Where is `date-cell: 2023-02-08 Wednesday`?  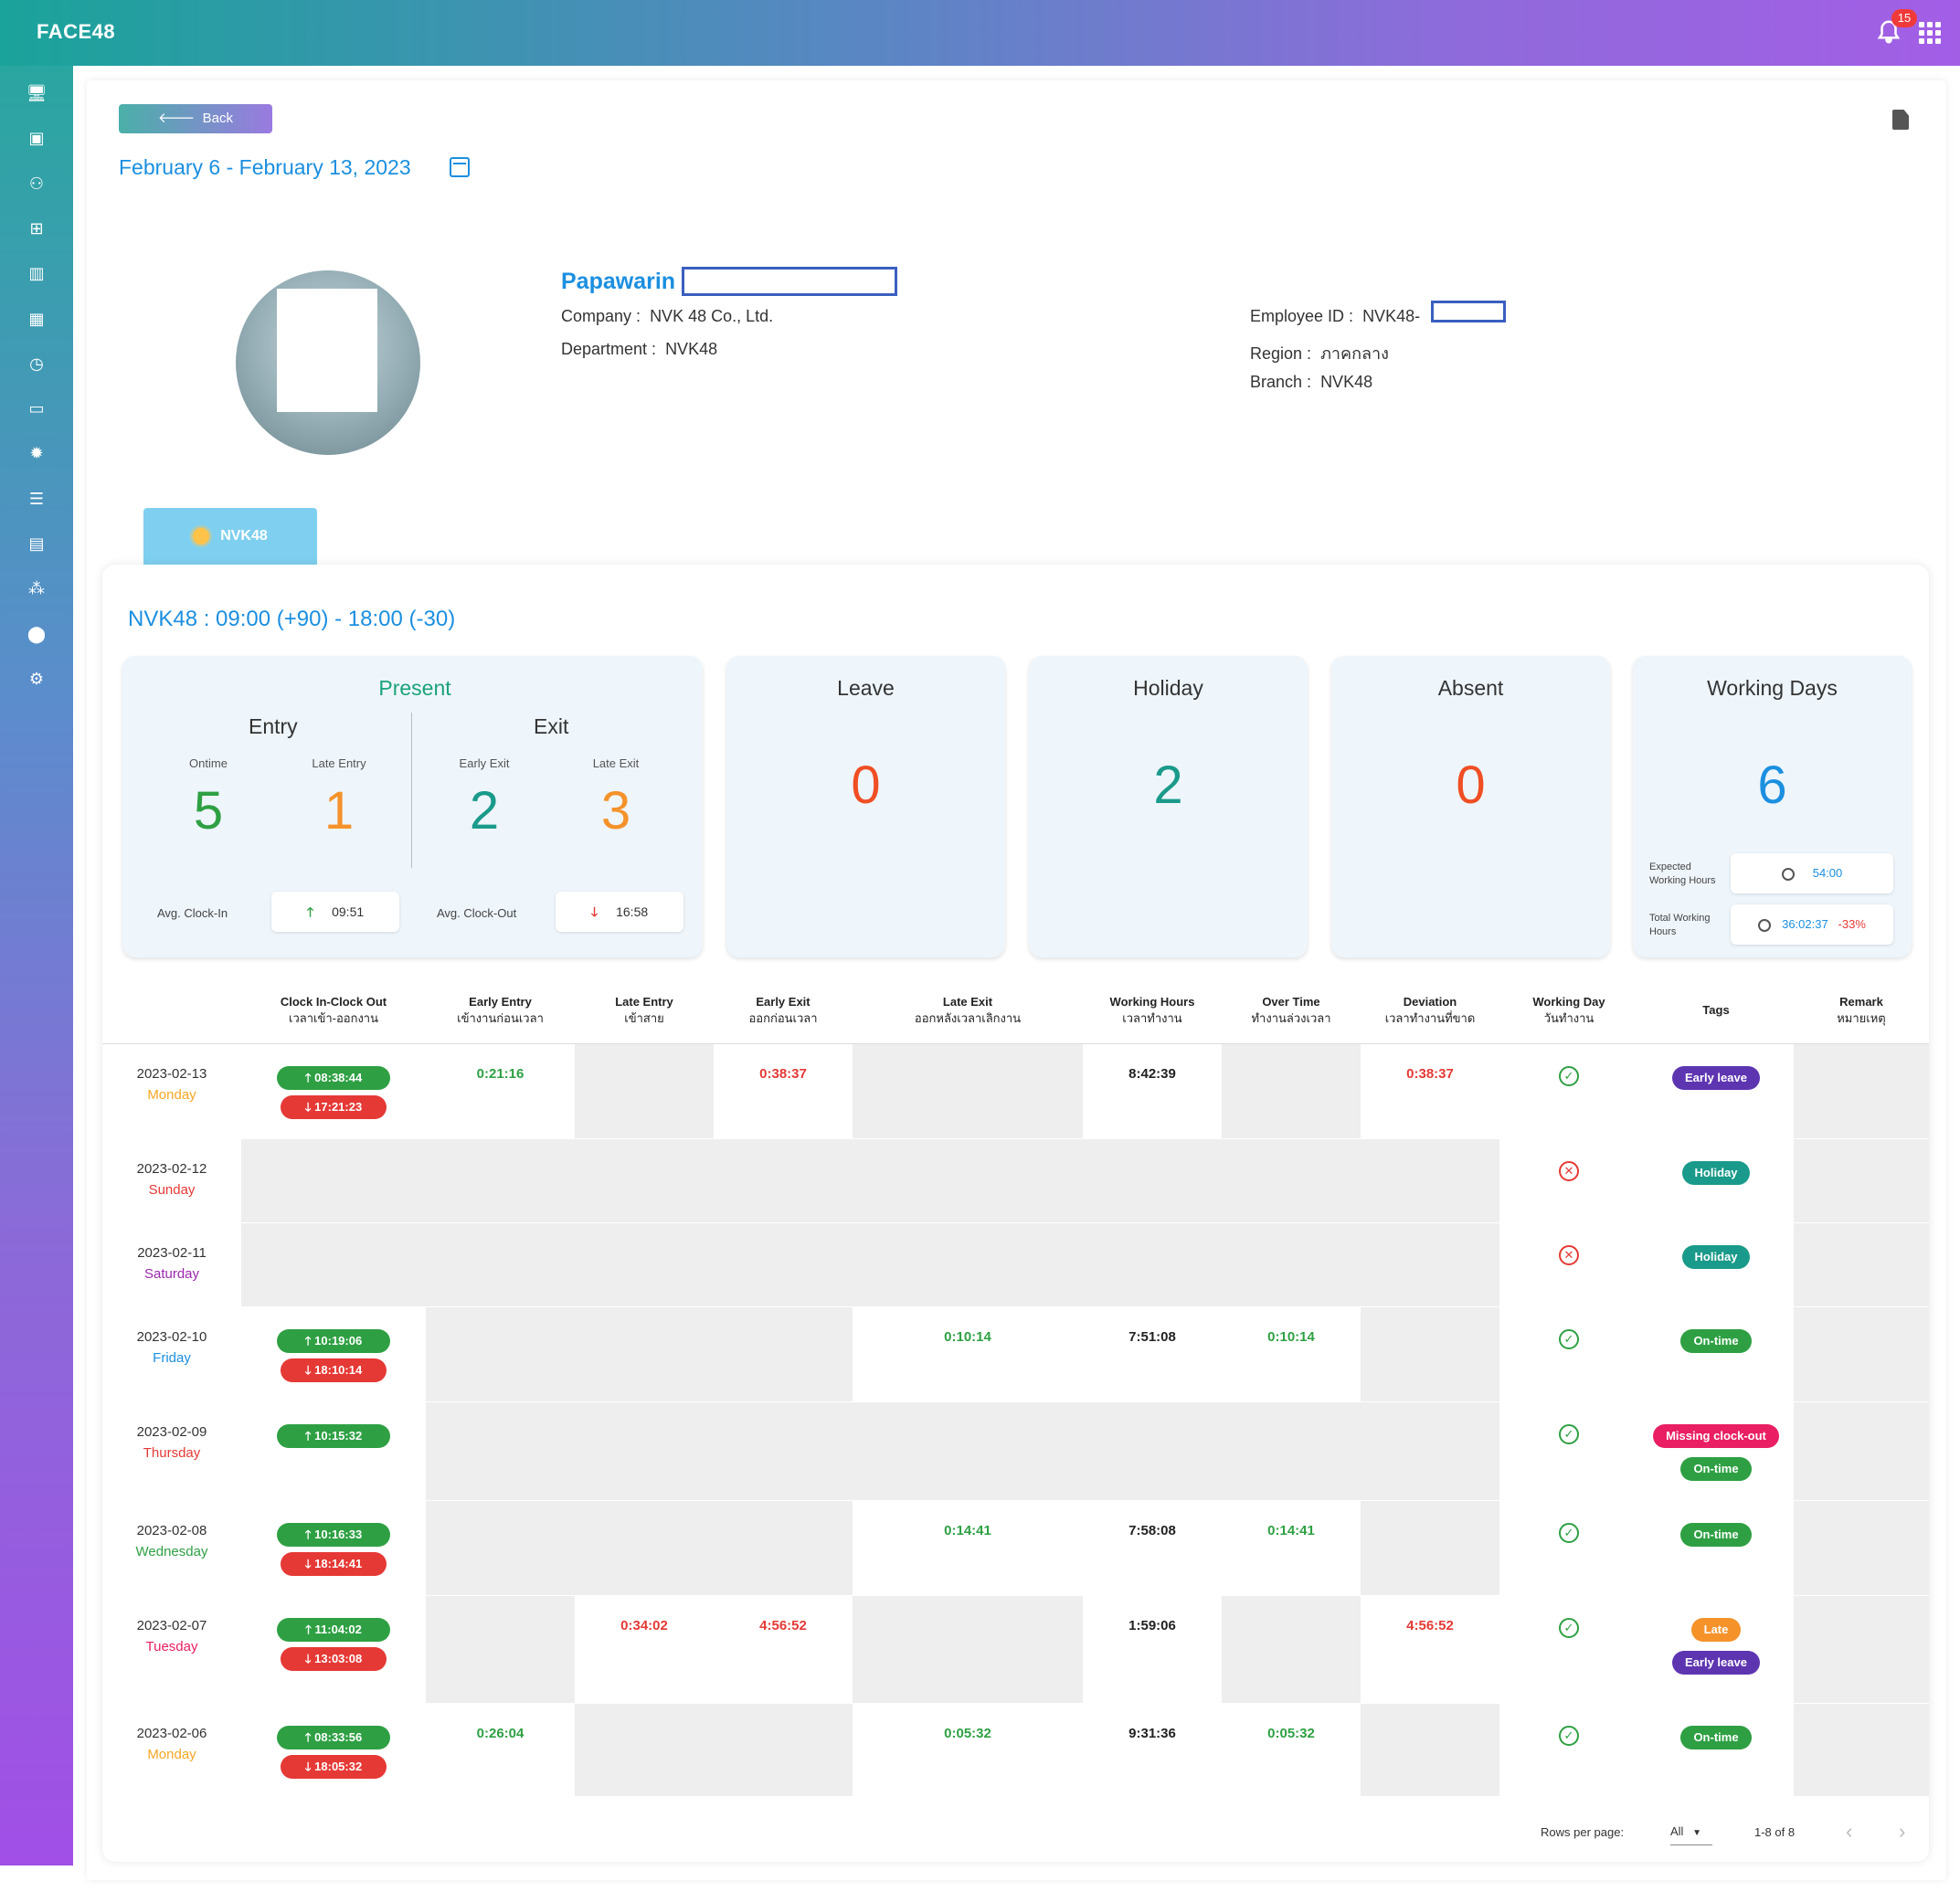 date-cell: 2023-02-08 Wednesday is located at coordinates (171, 1548).